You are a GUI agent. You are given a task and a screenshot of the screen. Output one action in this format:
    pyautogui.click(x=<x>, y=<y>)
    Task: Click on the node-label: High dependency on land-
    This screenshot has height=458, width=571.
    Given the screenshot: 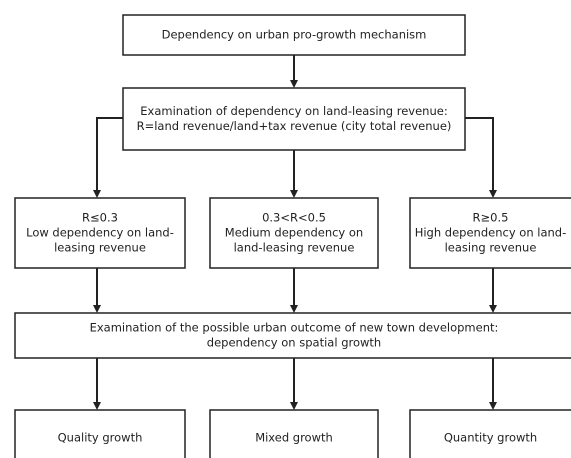 What is the action you would take?
    pyautogui.click(x=491, y=233)
    